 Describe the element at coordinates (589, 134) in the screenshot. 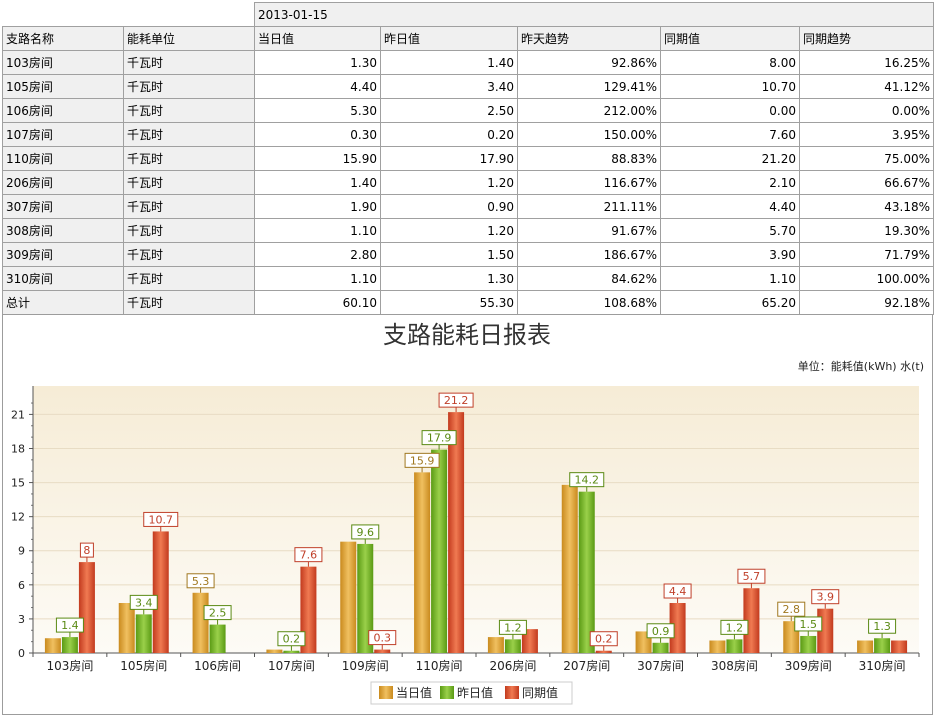

I see `cell-trend: 150.00%` at that location.